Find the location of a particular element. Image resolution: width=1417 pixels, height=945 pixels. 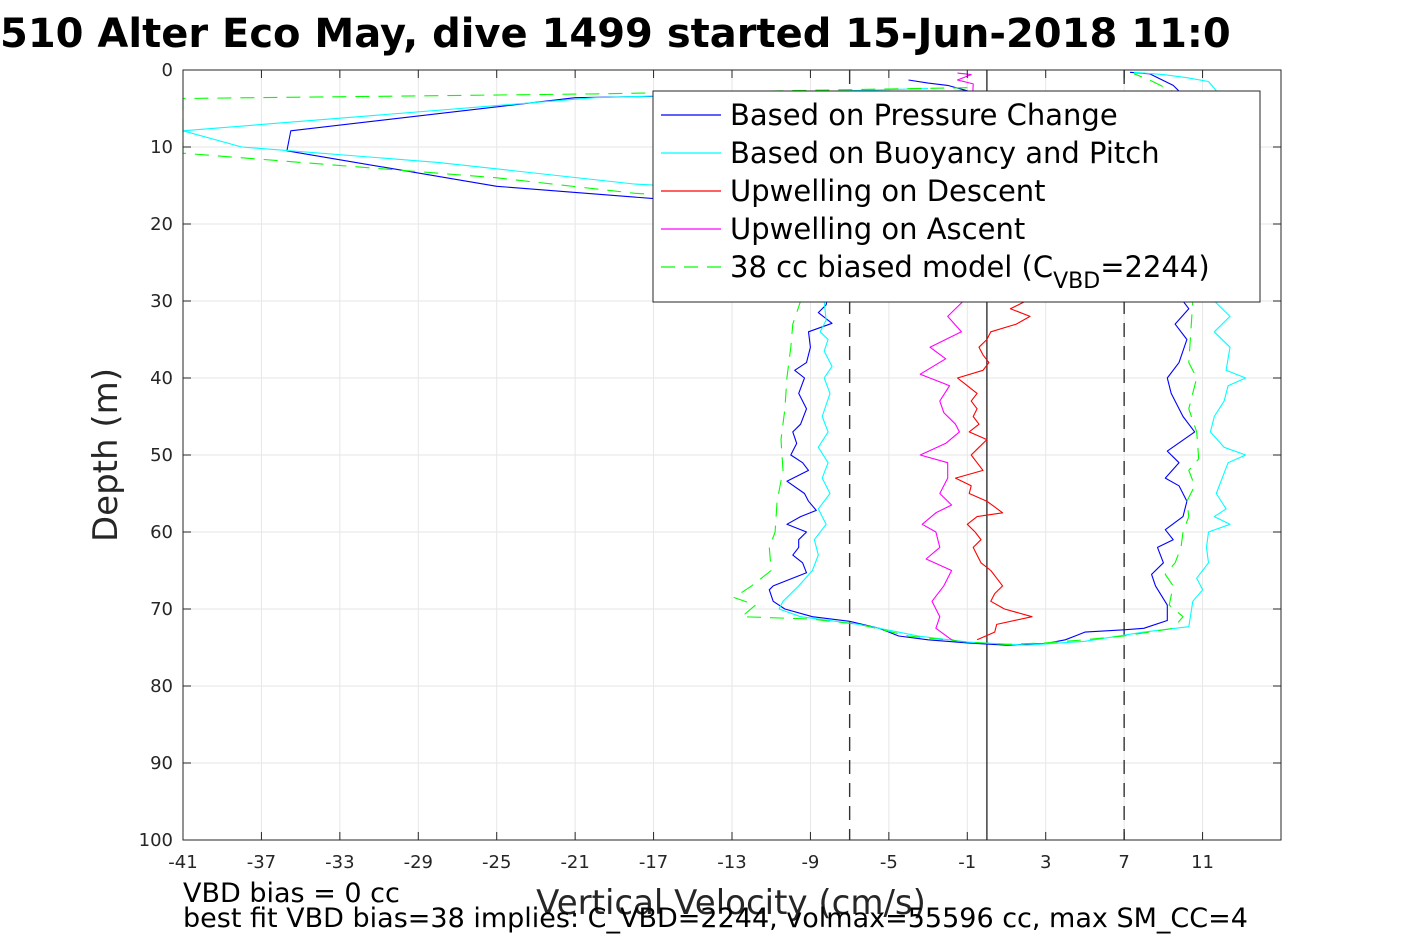

legend-entry: Based on Buoyancy and Pitch is located at coordinates (945, 153).